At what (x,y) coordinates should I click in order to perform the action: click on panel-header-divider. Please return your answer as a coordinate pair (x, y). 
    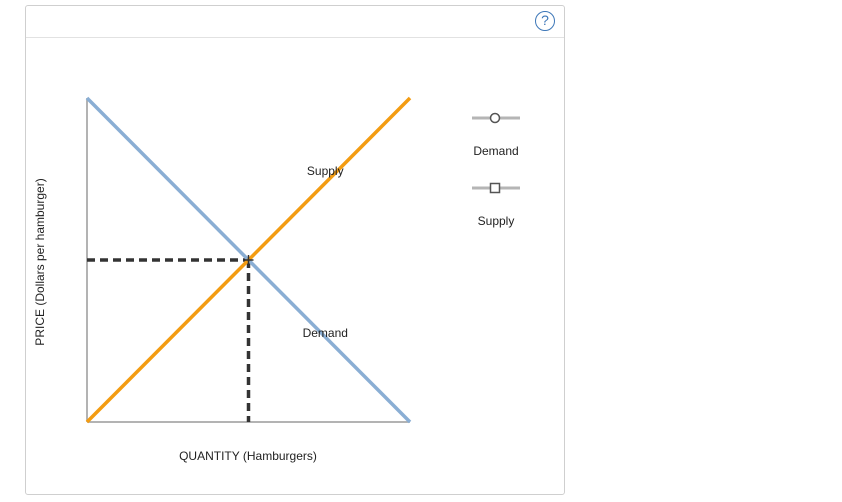
    Looking at the image, I should click on (295, 37).